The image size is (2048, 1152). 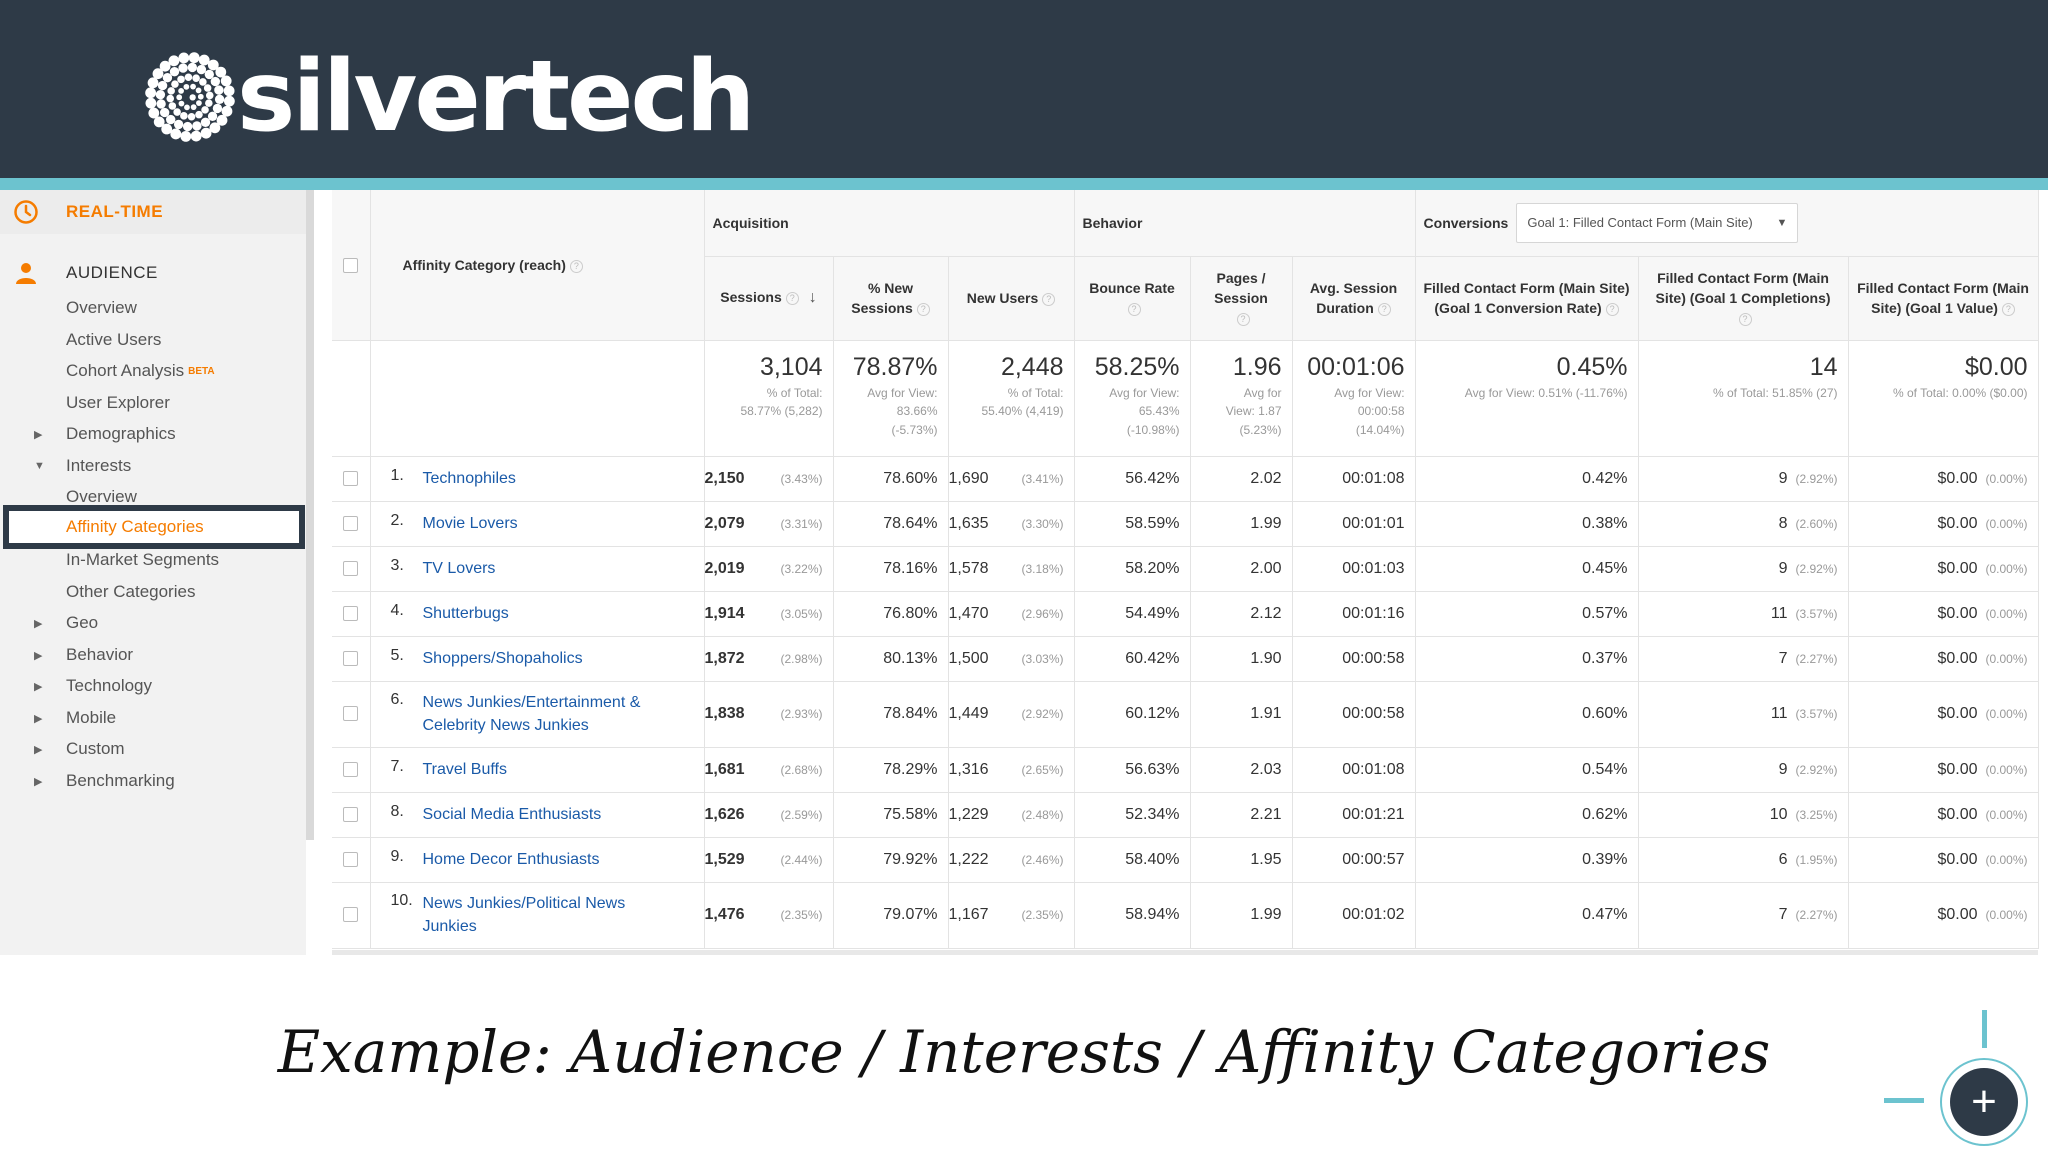 What do you see at coordinates (1957, 478) in the screenshot?
I see `goal-value: $0.00` at bounding box center [1957, 478].